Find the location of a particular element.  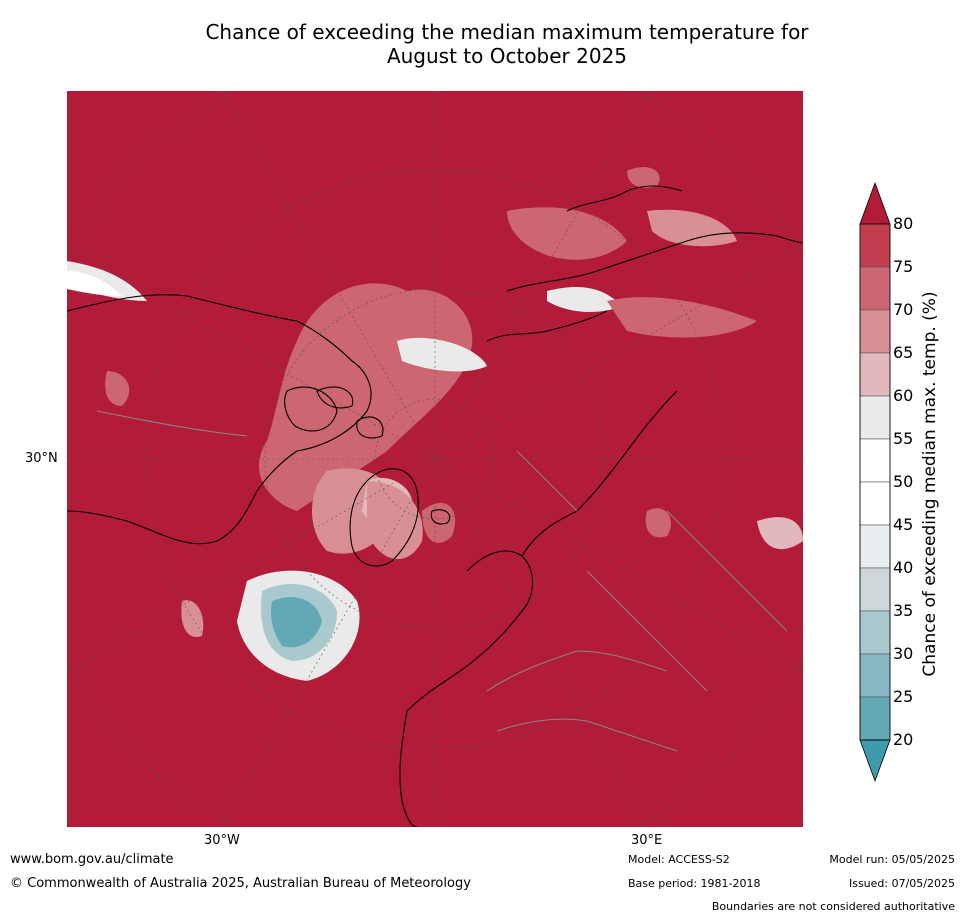

colorbar-tick-label: 65 is located at coordinates (903, 352).